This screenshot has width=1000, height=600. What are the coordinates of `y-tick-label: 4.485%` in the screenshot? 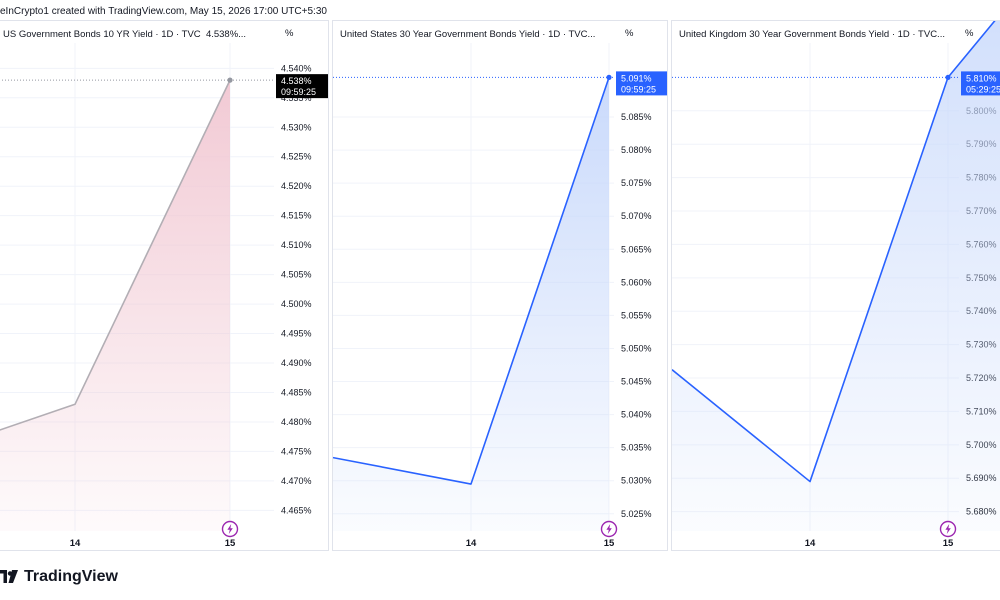 It's located at (296, 392).